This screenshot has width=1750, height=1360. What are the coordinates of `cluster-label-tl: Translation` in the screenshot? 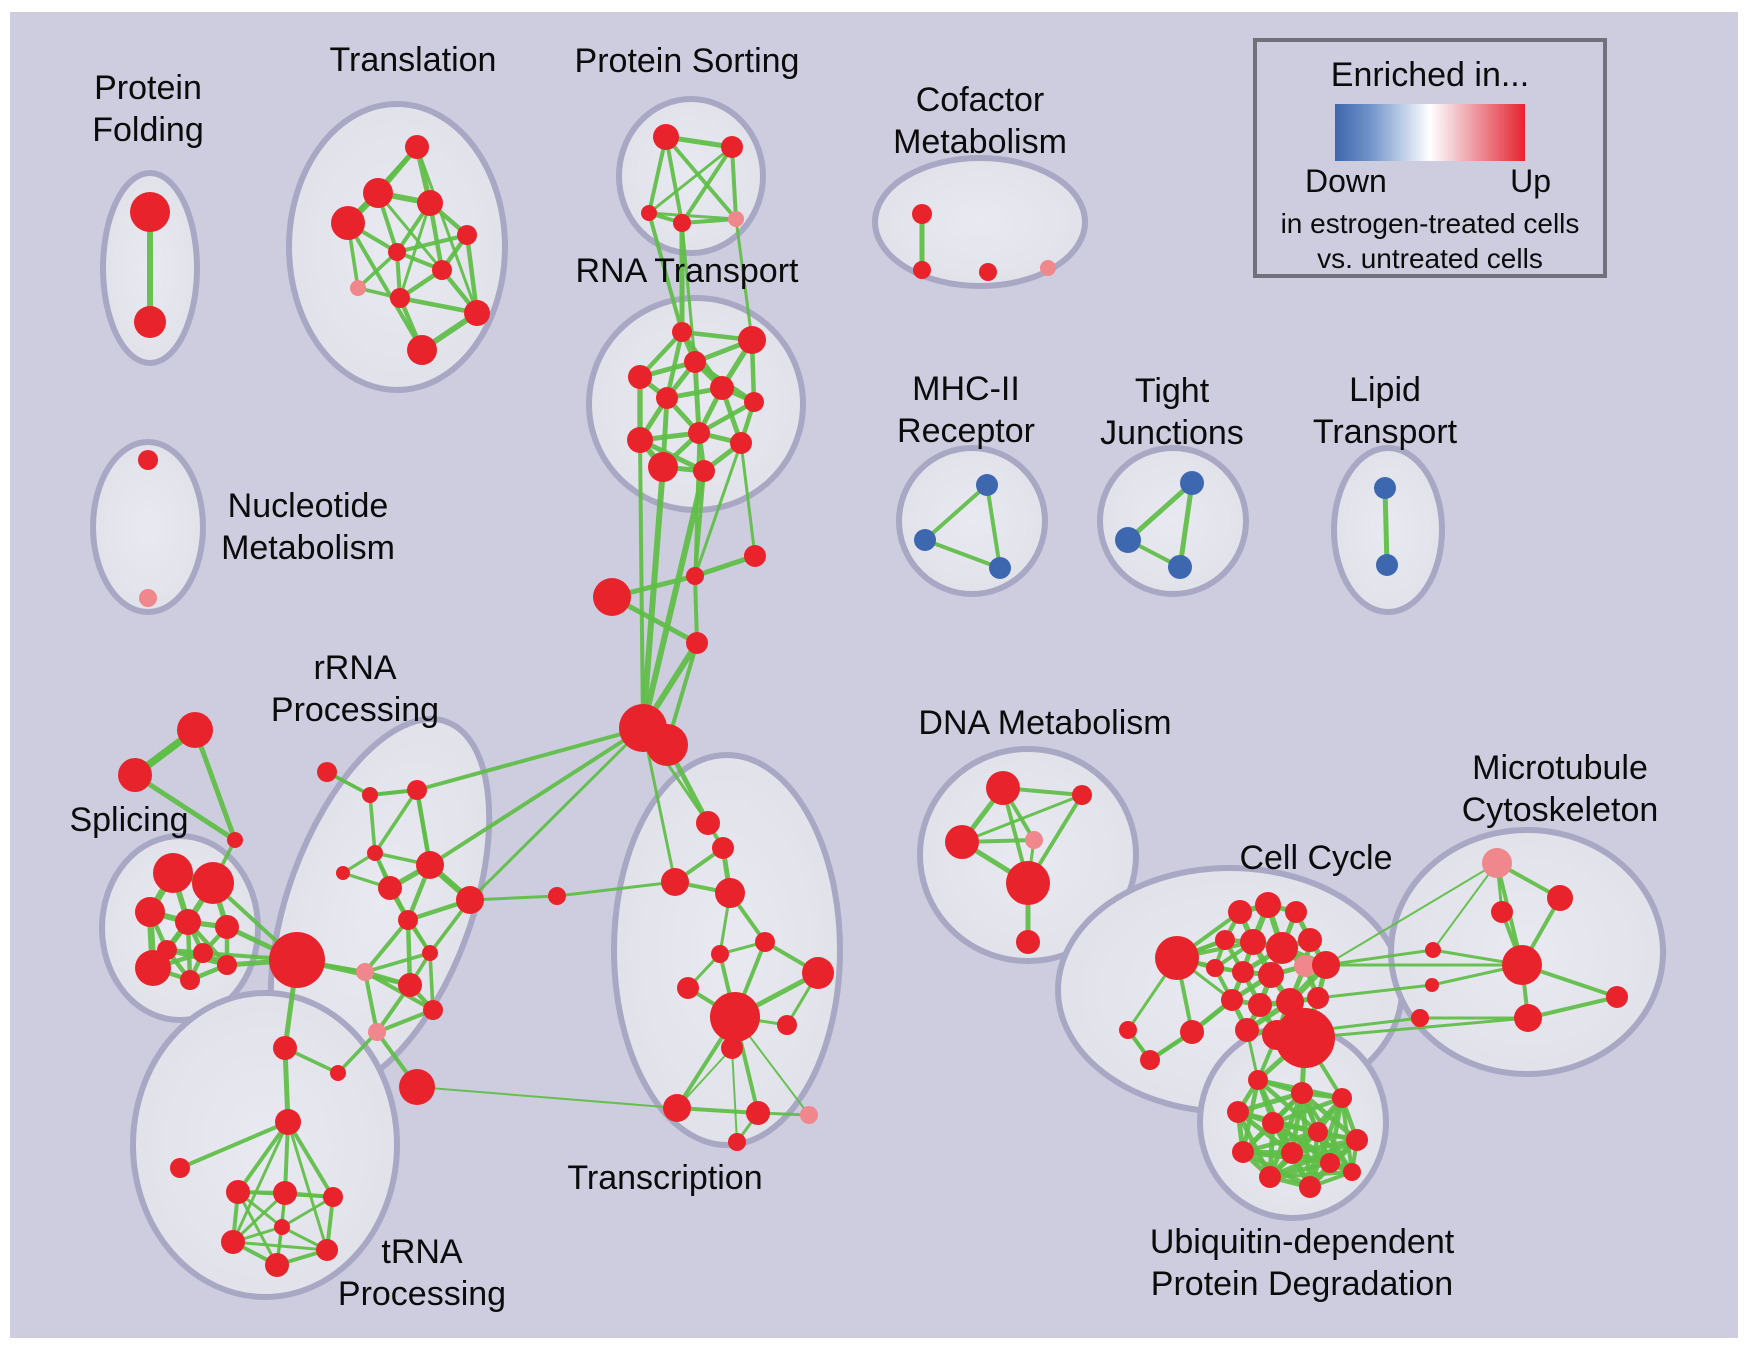 It's located at (413, 60).